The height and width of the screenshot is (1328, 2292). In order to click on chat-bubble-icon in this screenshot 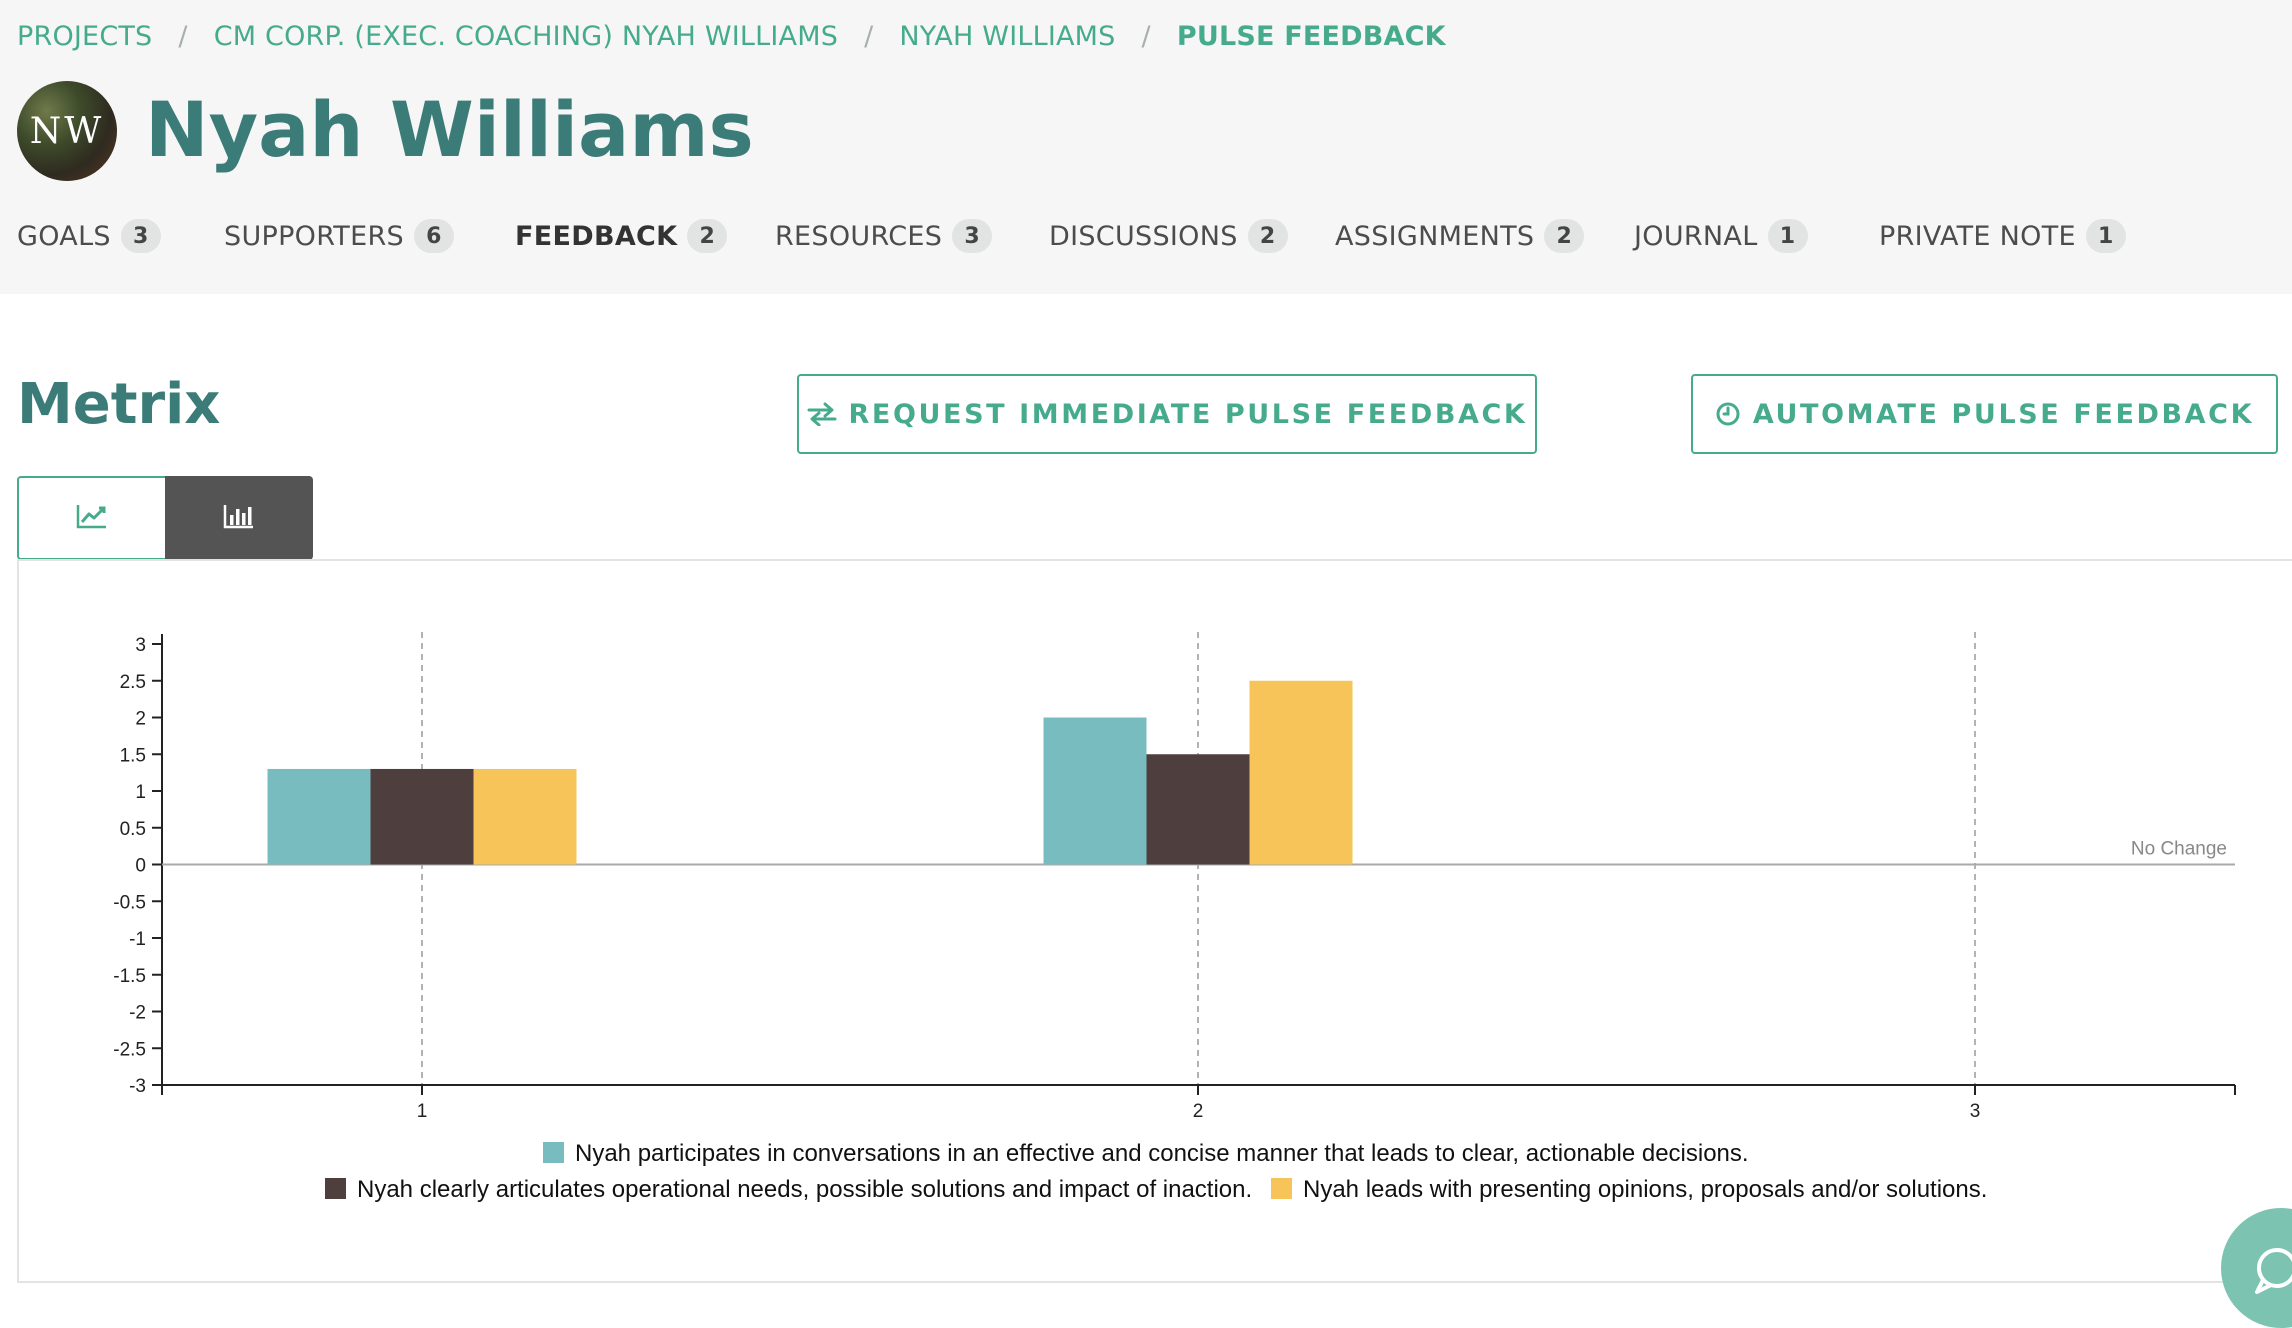, I will do `click(2273, 1271)`.